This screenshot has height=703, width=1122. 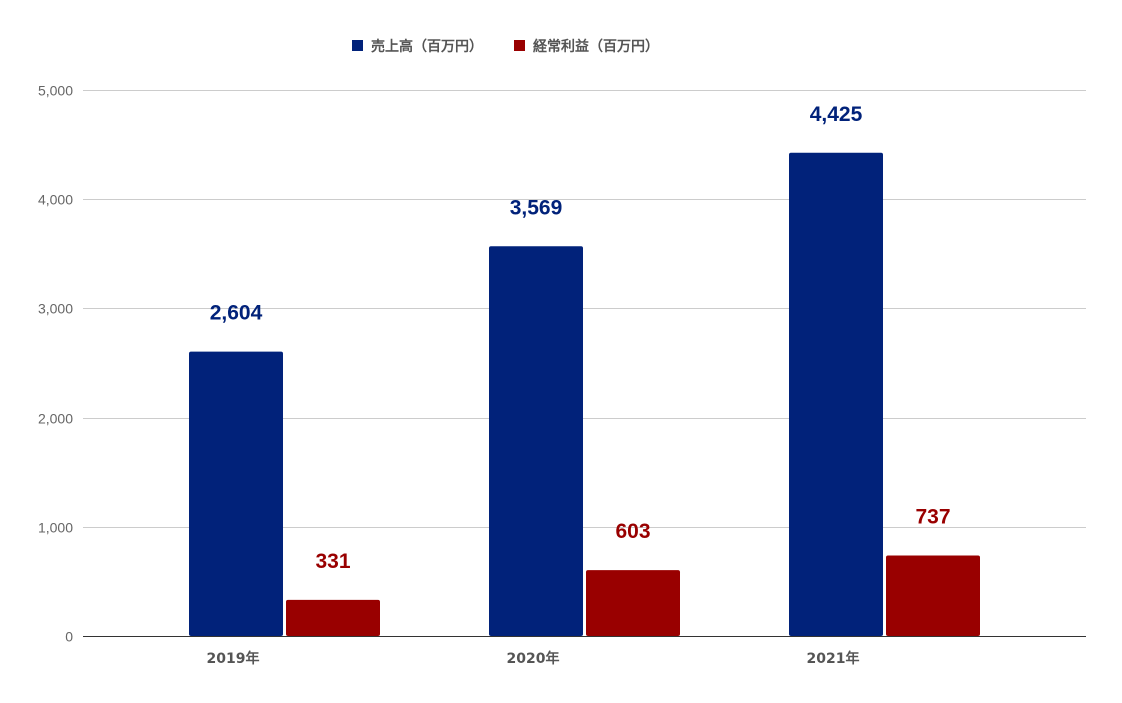 What do you see at coordinates (236, 313) in the screenshot?
I see `data-label-sales: 2,604` at bounding box center [236, 313].